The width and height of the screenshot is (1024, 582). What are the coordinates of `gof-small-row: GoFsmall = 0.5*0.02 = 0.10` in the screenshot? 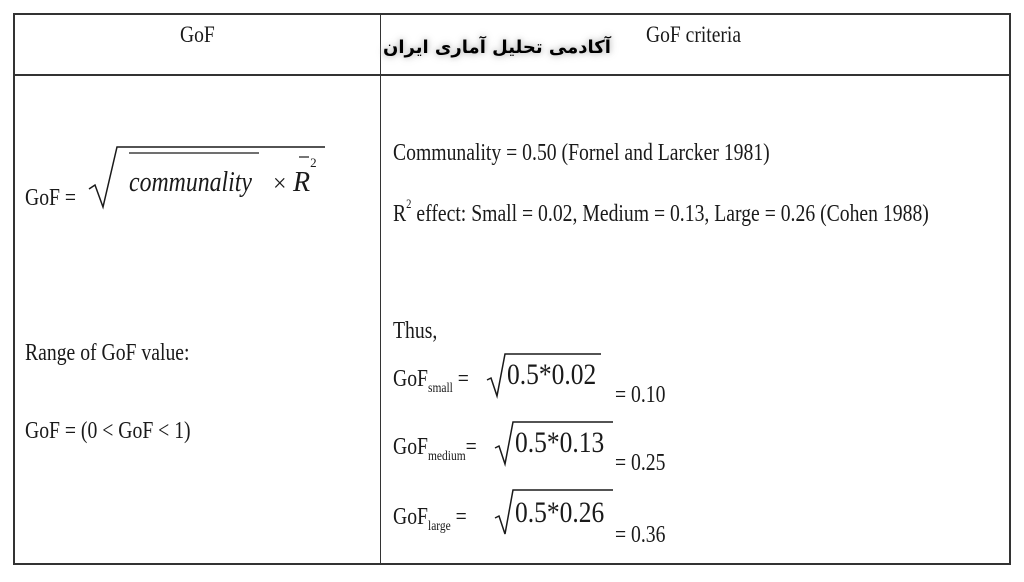 It's located at (543, 382).